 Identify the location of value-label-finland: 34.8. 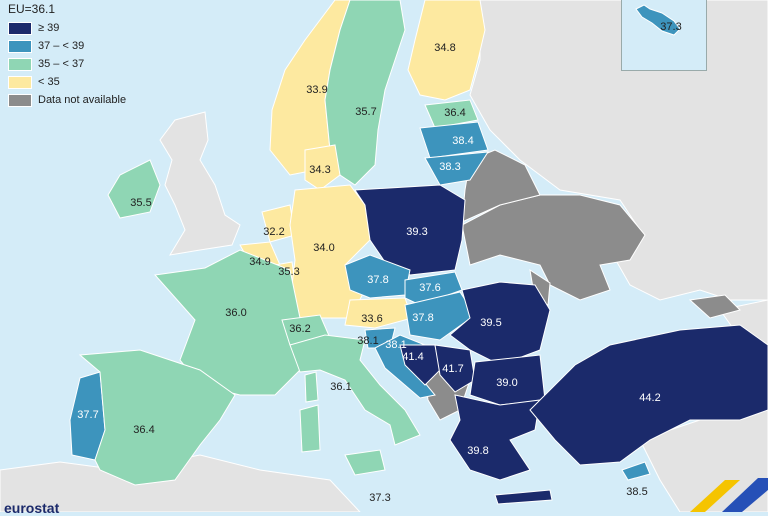
(444, 48).